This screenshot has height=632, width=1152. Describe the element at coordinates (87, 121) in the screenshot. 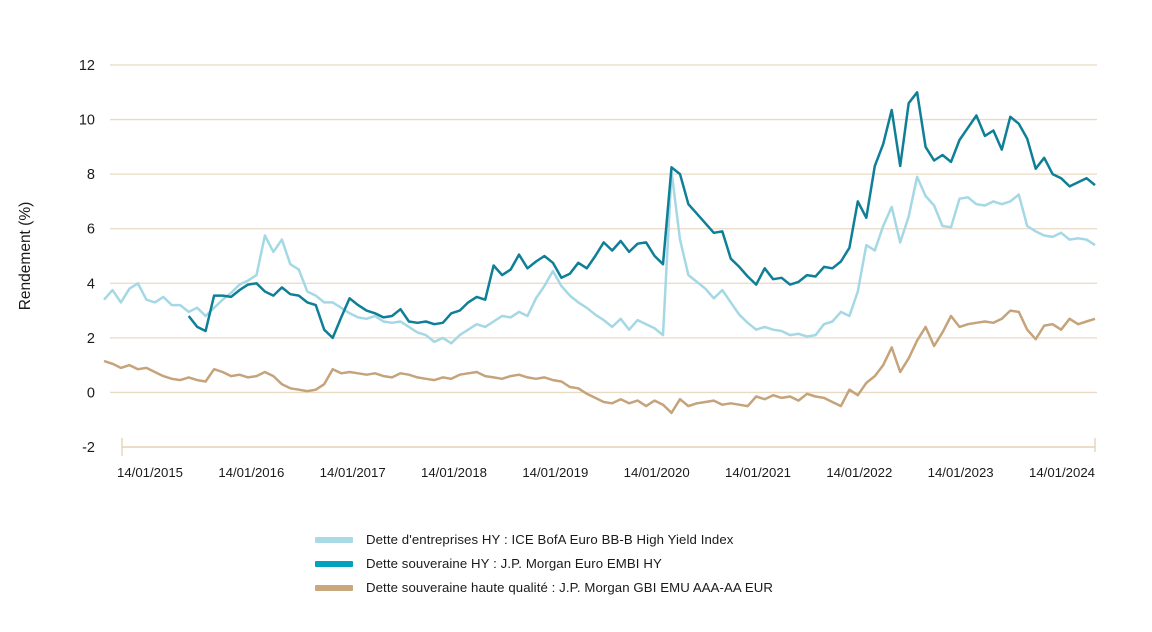

I see `y-tick-label-10: 10` at that location.